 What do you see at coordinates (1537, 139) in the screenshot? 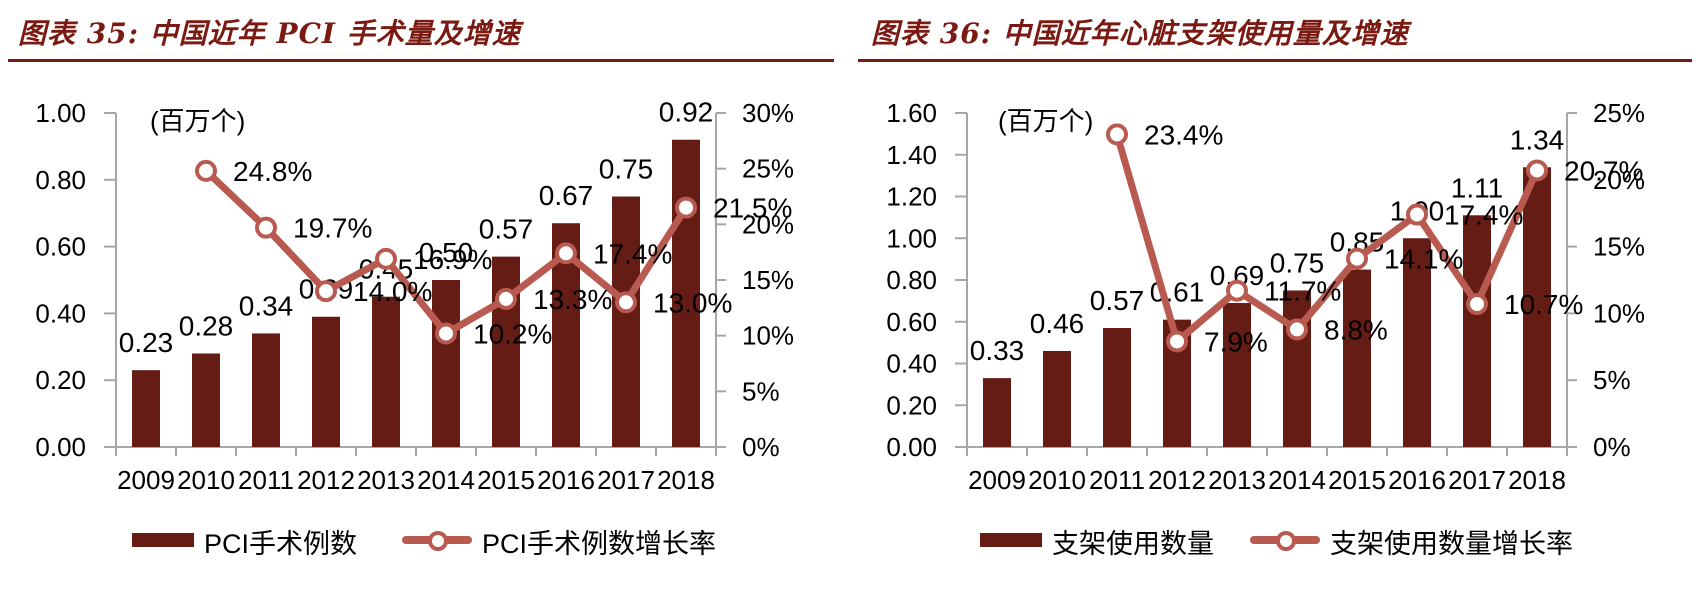
I see `svg-text: 1.34` at bounding box center [1537, 139].